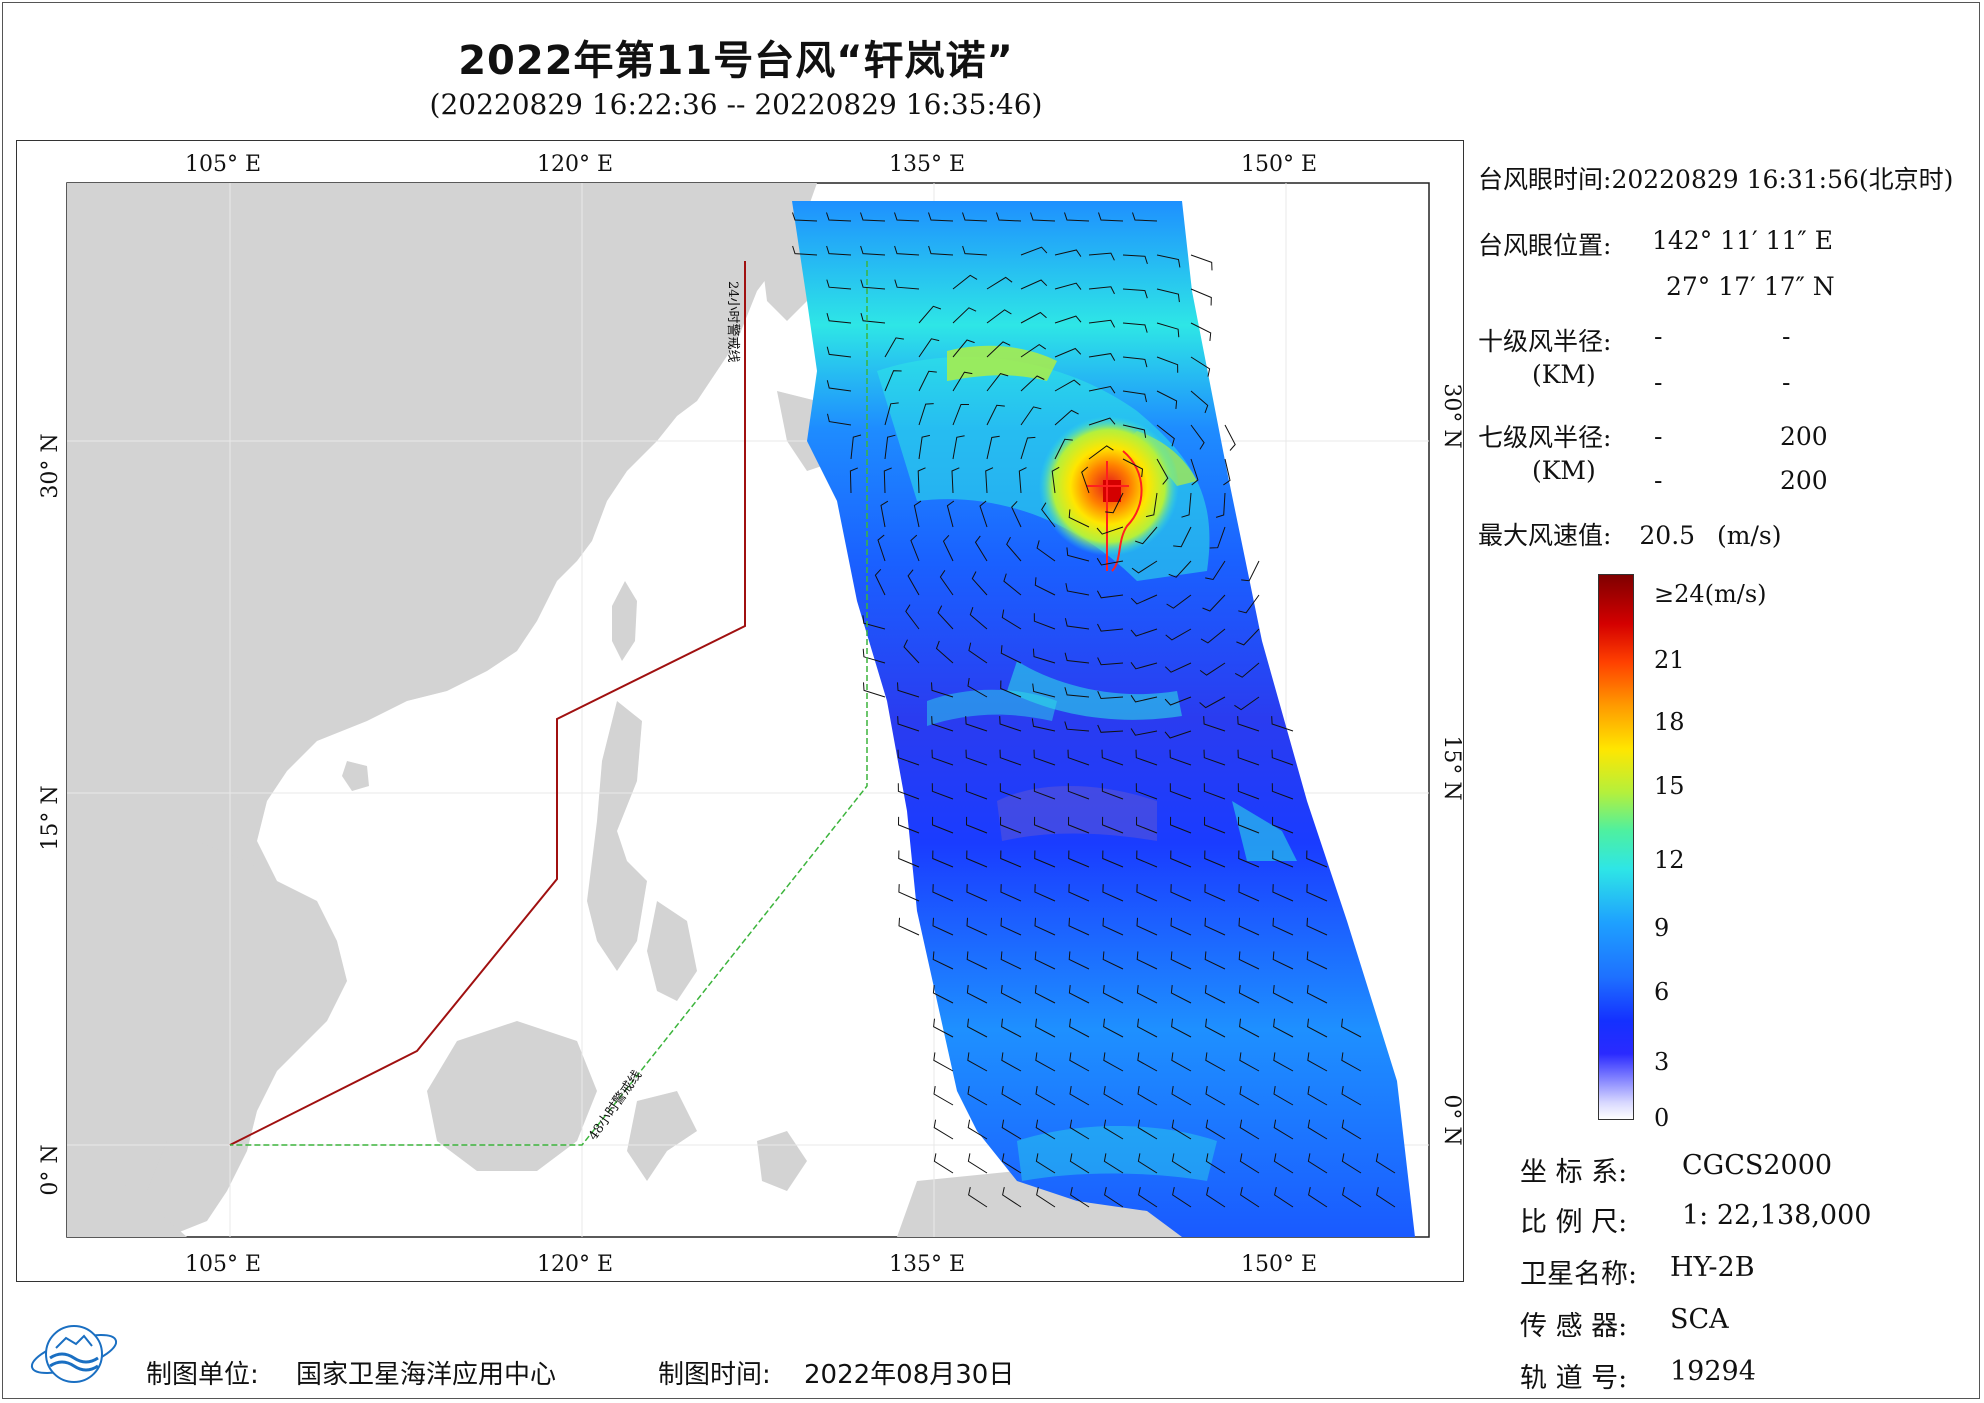 The width and height of the screenshot is (1984, 1403). What do you see at coordinates (1662, 1062) in the screenshot?
I see `legend-label-3: 3` at bounding box center [1662, 1062].